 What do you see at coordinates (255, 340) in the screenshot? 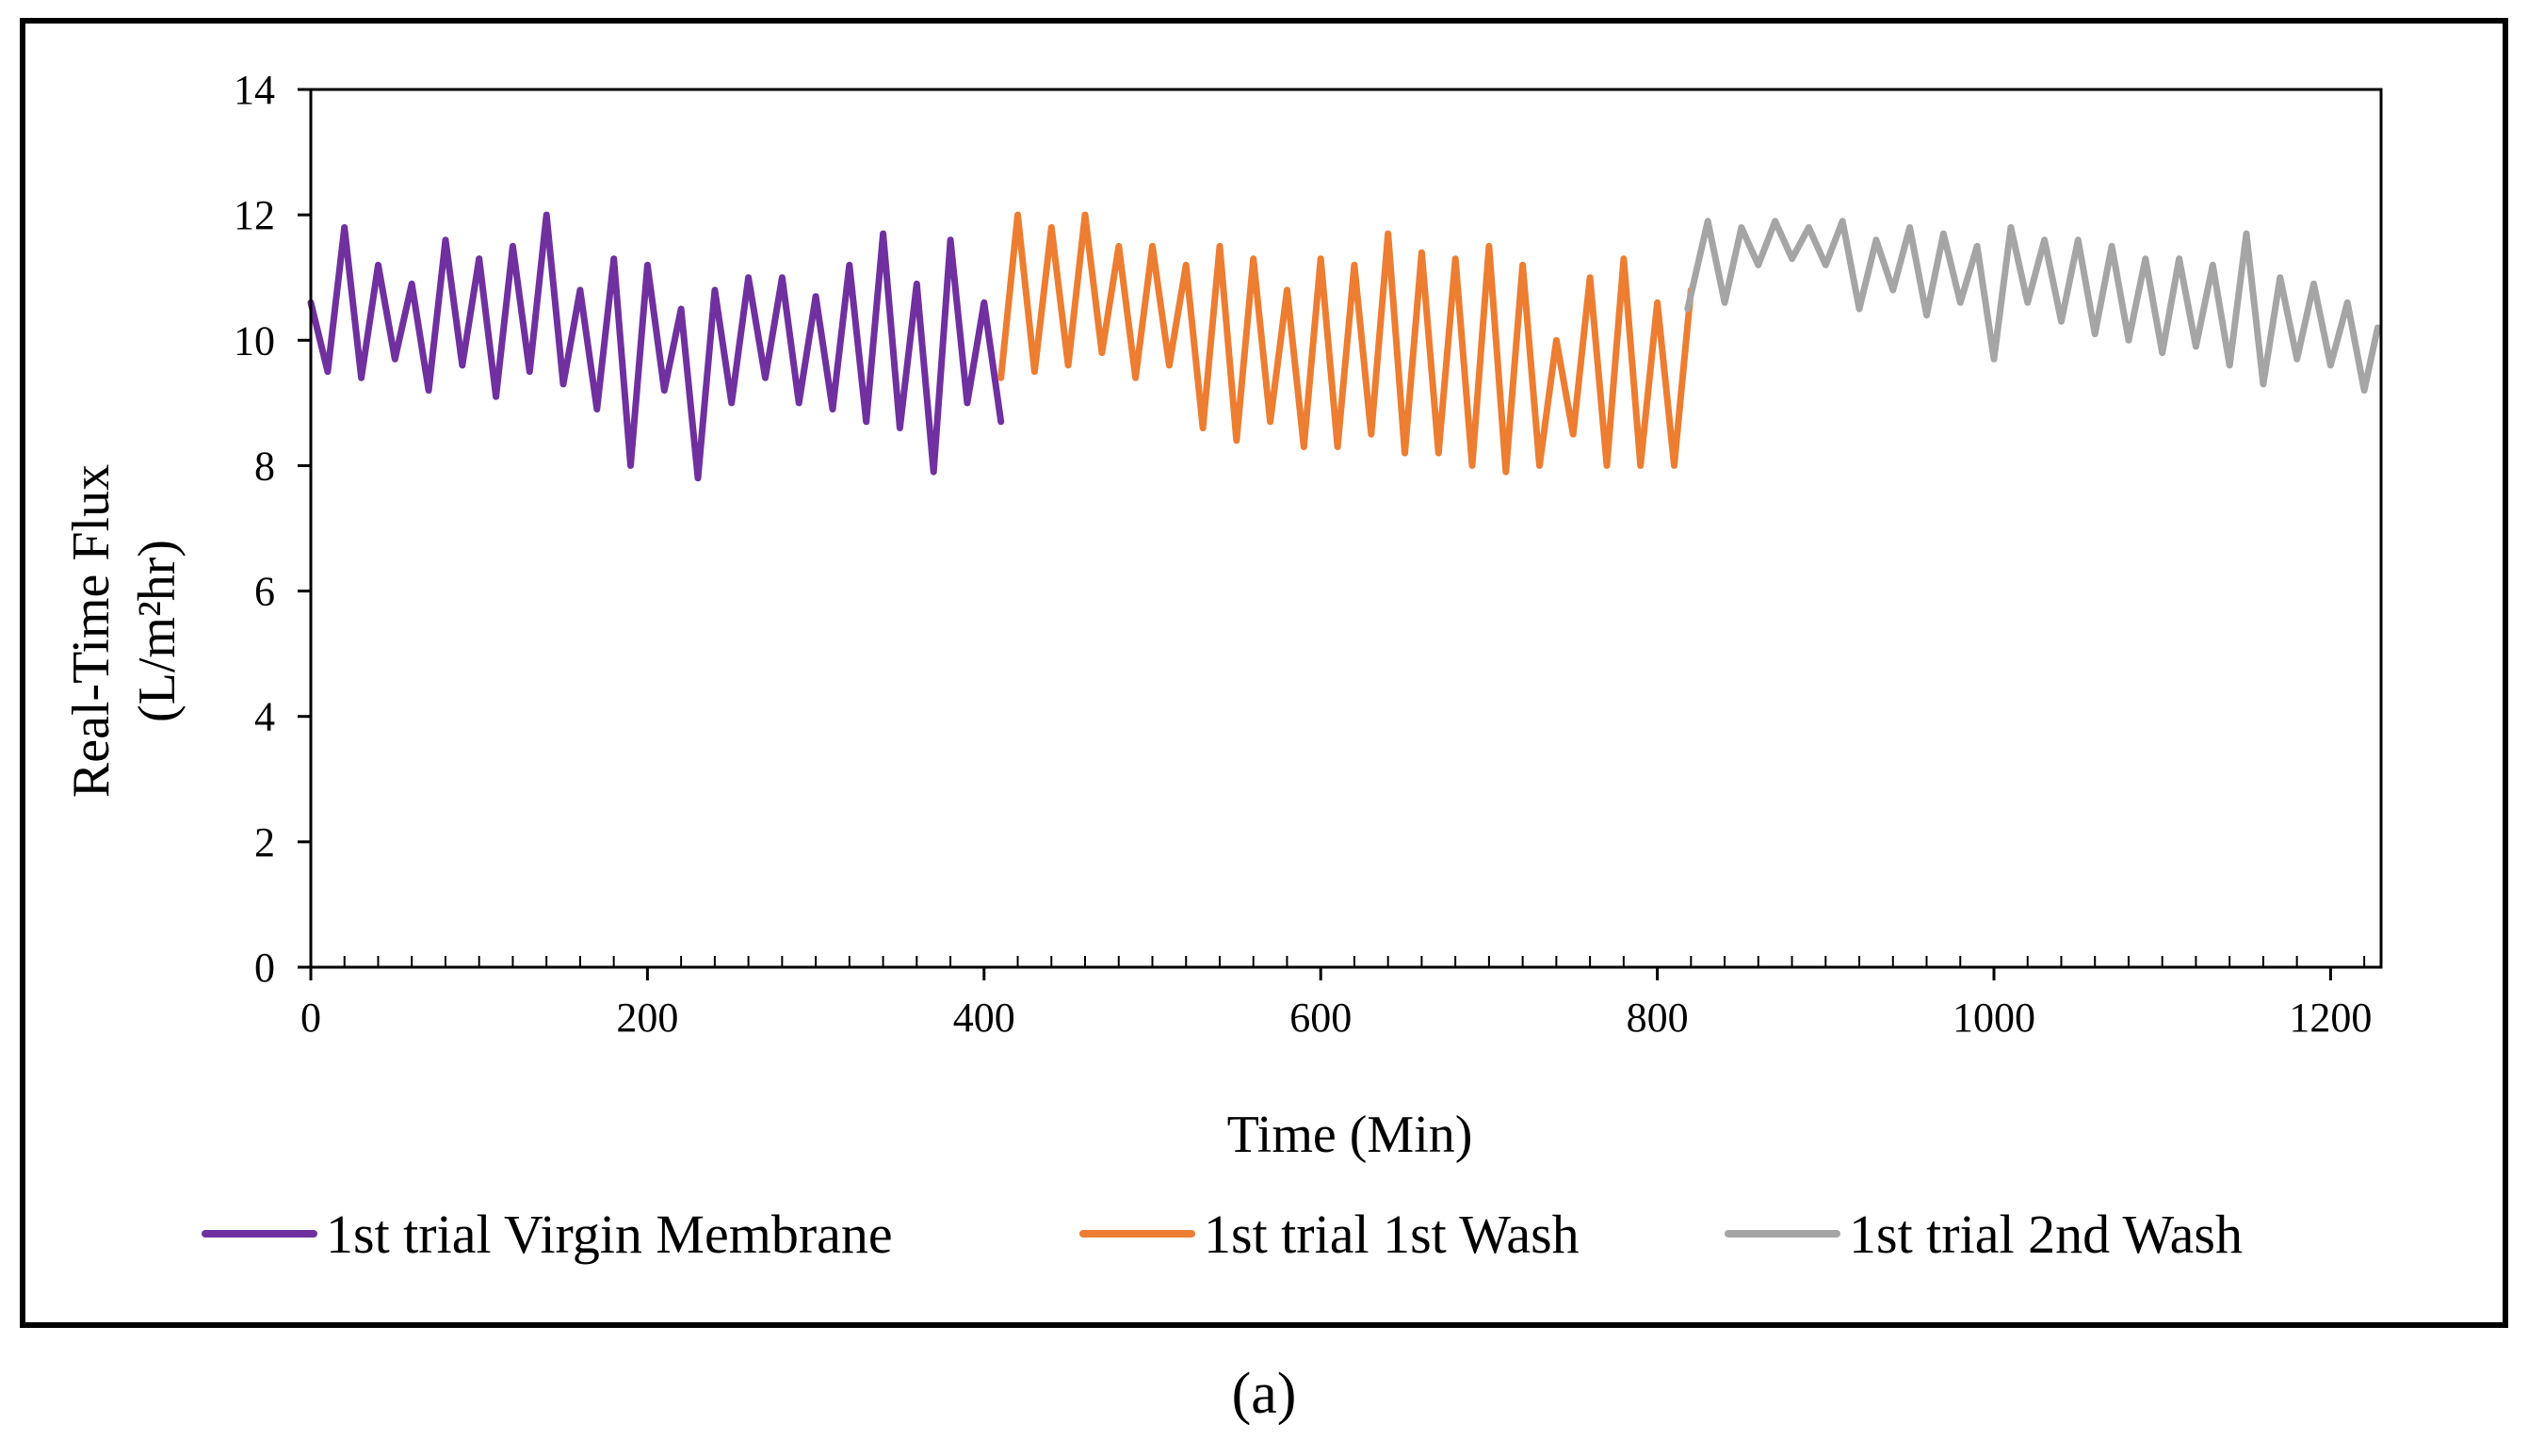
I see `y-tick-label: 10` at bounding box center [255, 340].